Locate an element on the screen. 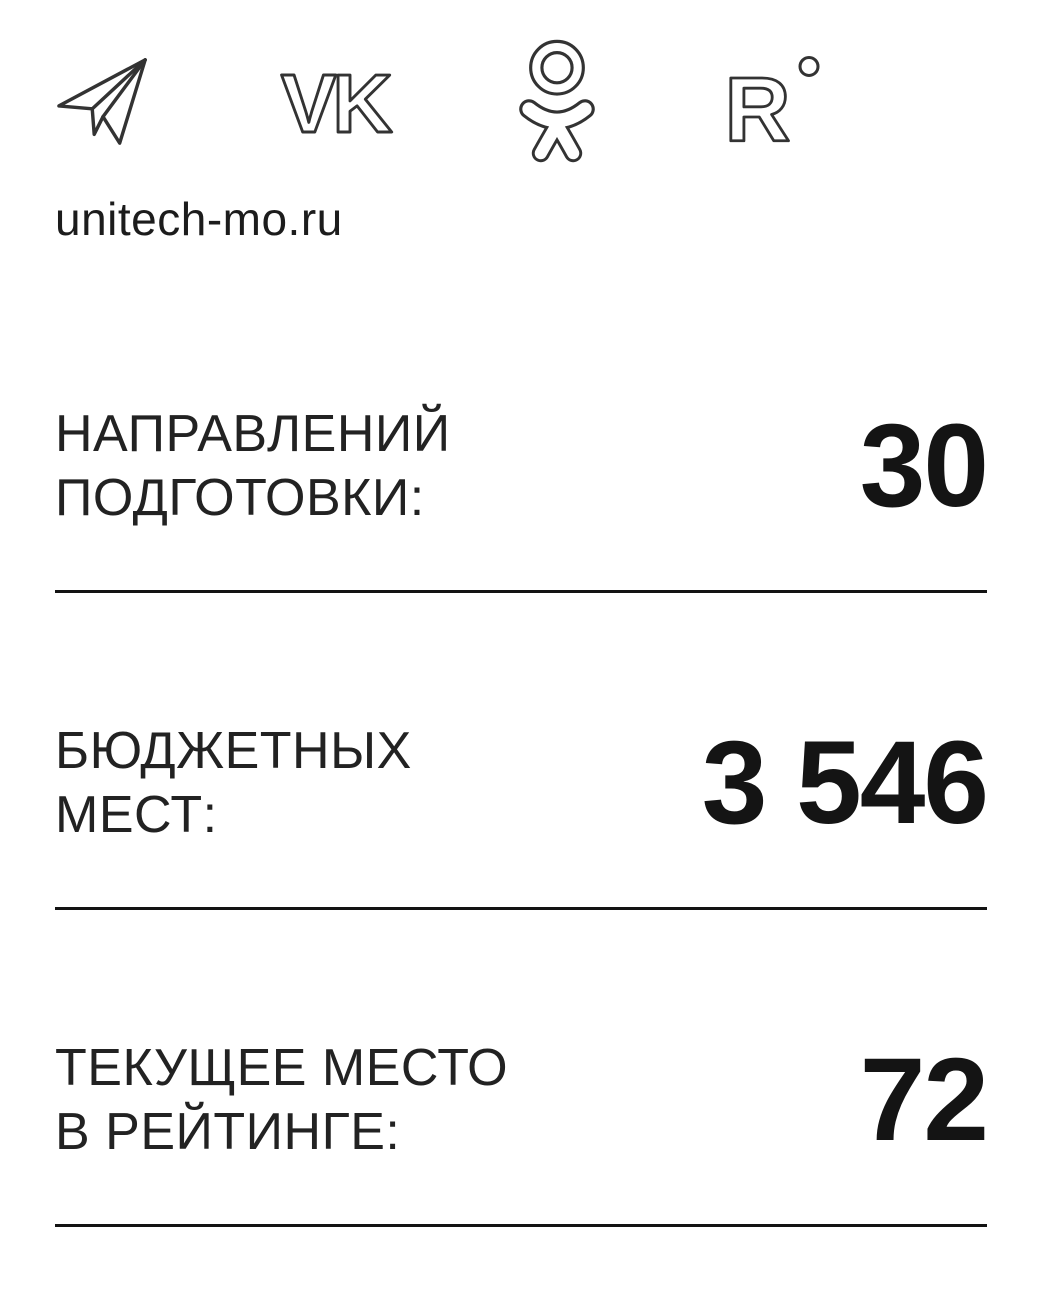 The image size is (1038, 1316). odnoklassniki-icon is located at coordinates (557, 101).